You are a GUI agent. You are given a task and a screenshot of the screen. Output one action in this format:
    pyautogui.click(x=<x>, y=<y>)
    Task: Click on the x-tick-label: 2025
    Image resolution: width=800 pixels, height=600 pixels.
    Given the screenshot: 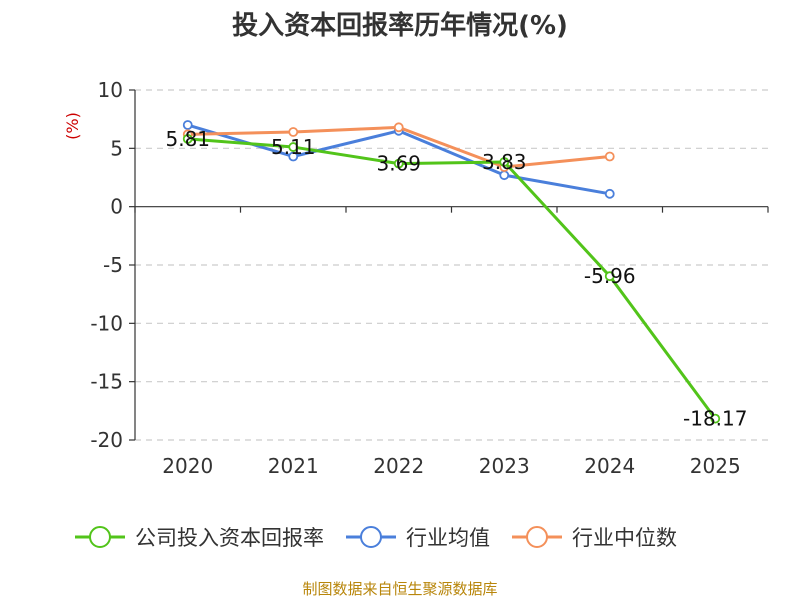 What is the action you would take?
    pyautogui.click(x=715, y=466)
    